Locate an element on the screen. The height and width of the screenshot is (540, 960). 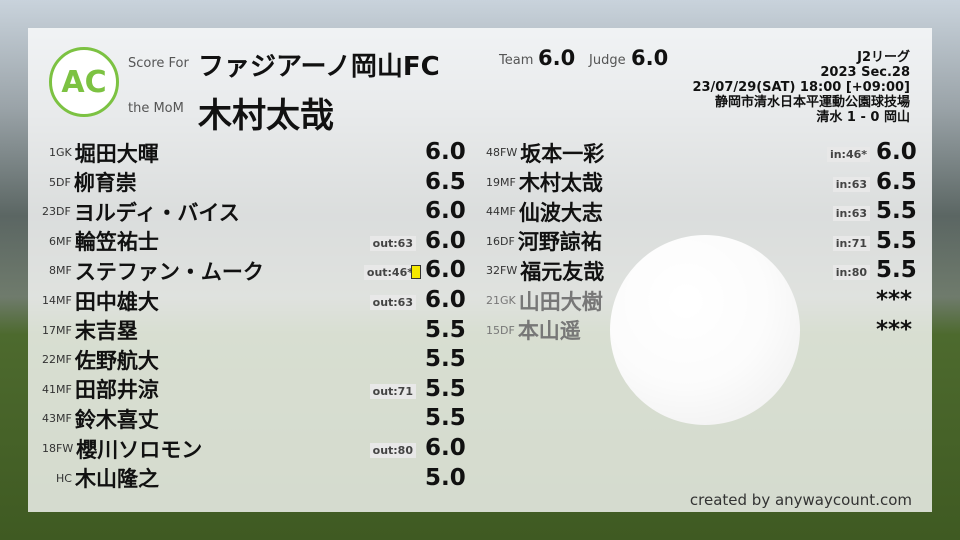
mom-label: the MoM is located at coordinates (156, 108).